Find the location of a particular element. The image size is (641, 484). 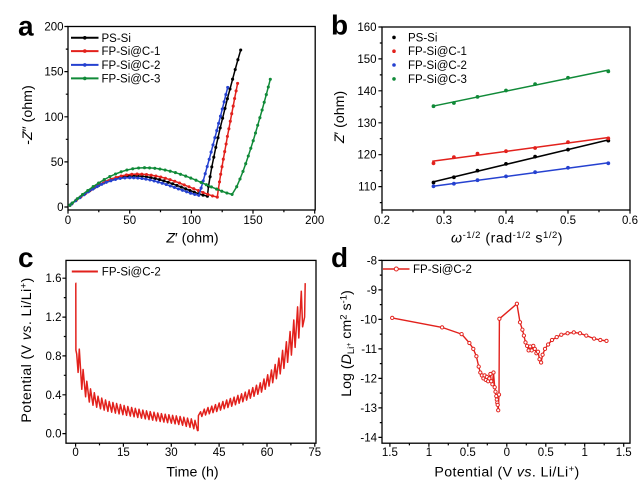

svg-text: 130 is located at coordinates (366, 124).